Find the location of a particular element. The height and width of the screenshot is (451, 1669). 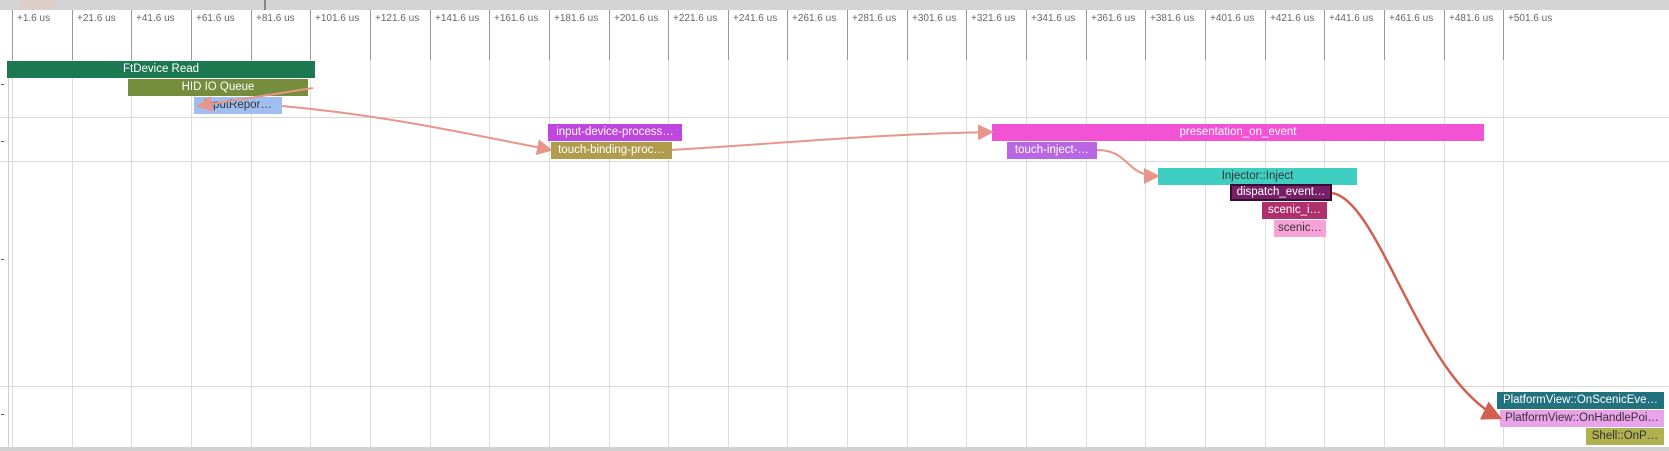

ruler-tick-label: +61.6 us is located at coordinates (215, 18).